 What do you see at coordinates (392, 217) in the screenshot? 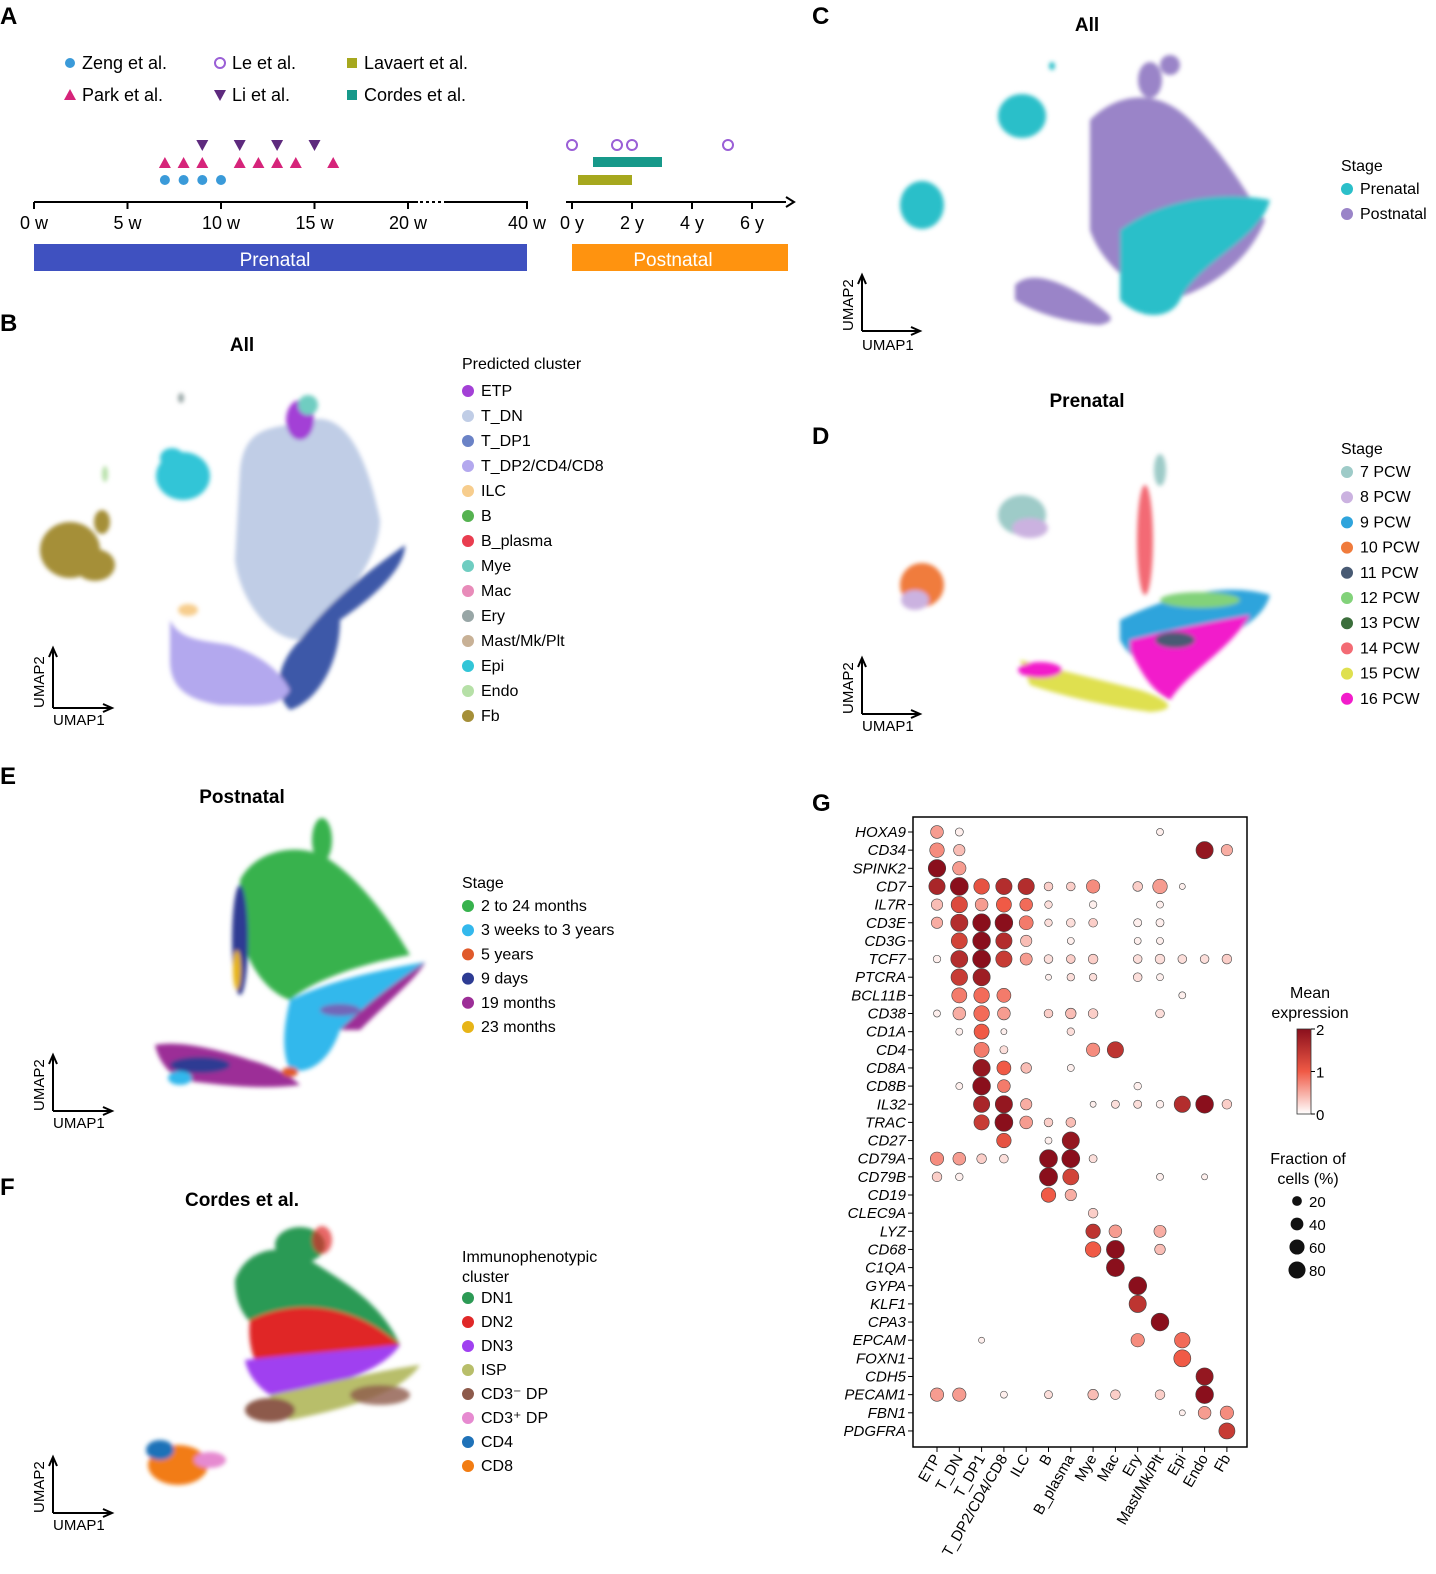
I see `timeline-ticks: 0 w 5 w 10 w 15 w 20 w 40 w 0 y 2 y 4 y 6 y` at bounding box center [392, 217].